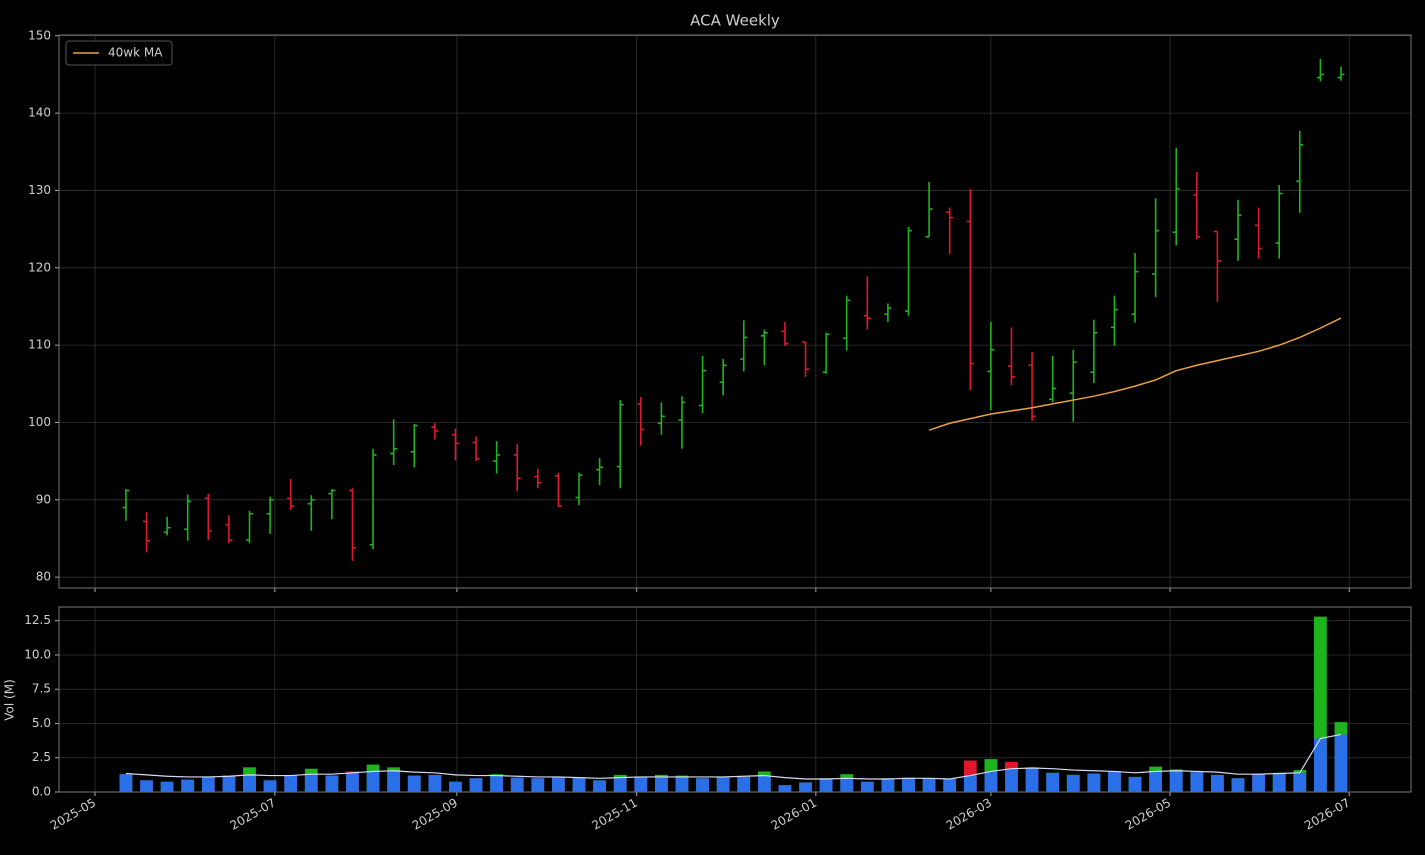 This screenshot has height=855, width=1425. Describe the element at coordinates (135, 53) in the screenshot. I see `legend-label: 40wk MA` at that location.